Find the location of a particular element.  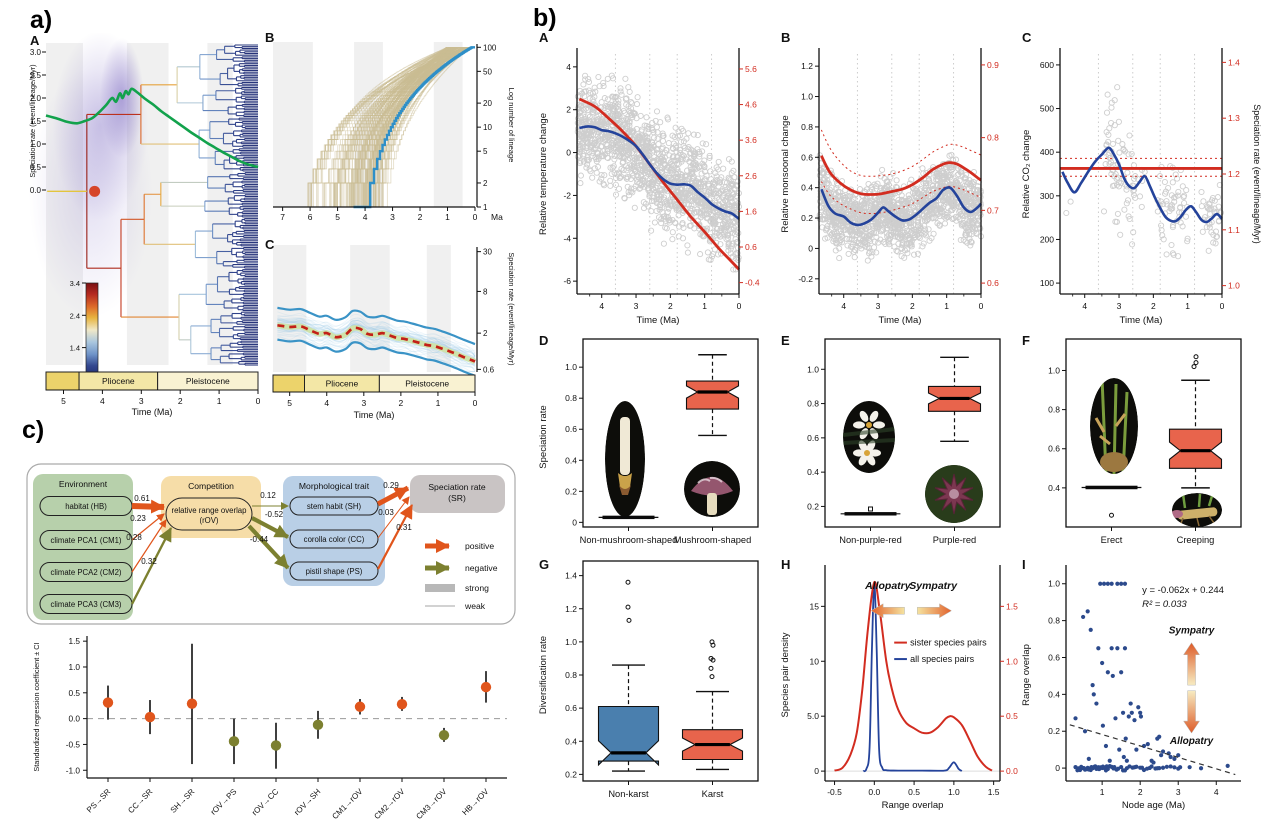

empirical-ltt-line is located at coordinates (414, 127).